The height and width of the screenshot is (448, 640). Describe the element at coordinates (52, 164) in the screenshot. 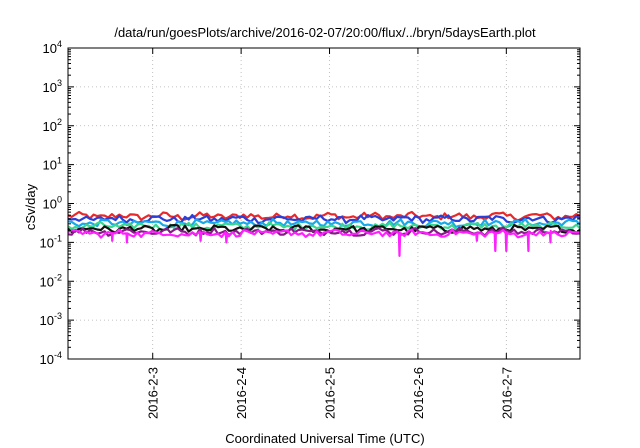

I see `y-tick-label: 10¹` at that location.